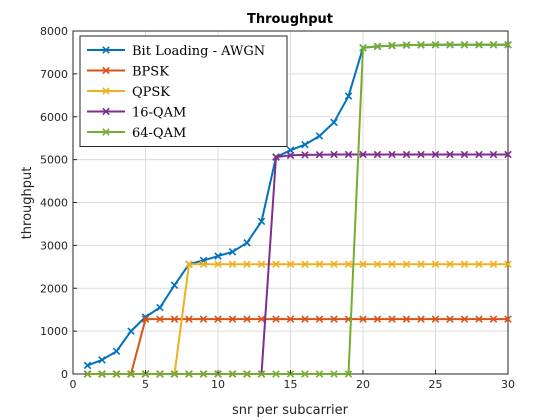 The width and height of the screenshot is (560, 420). I want to click on legend-label: Bit Loading - AWGN, so click(198, 51).